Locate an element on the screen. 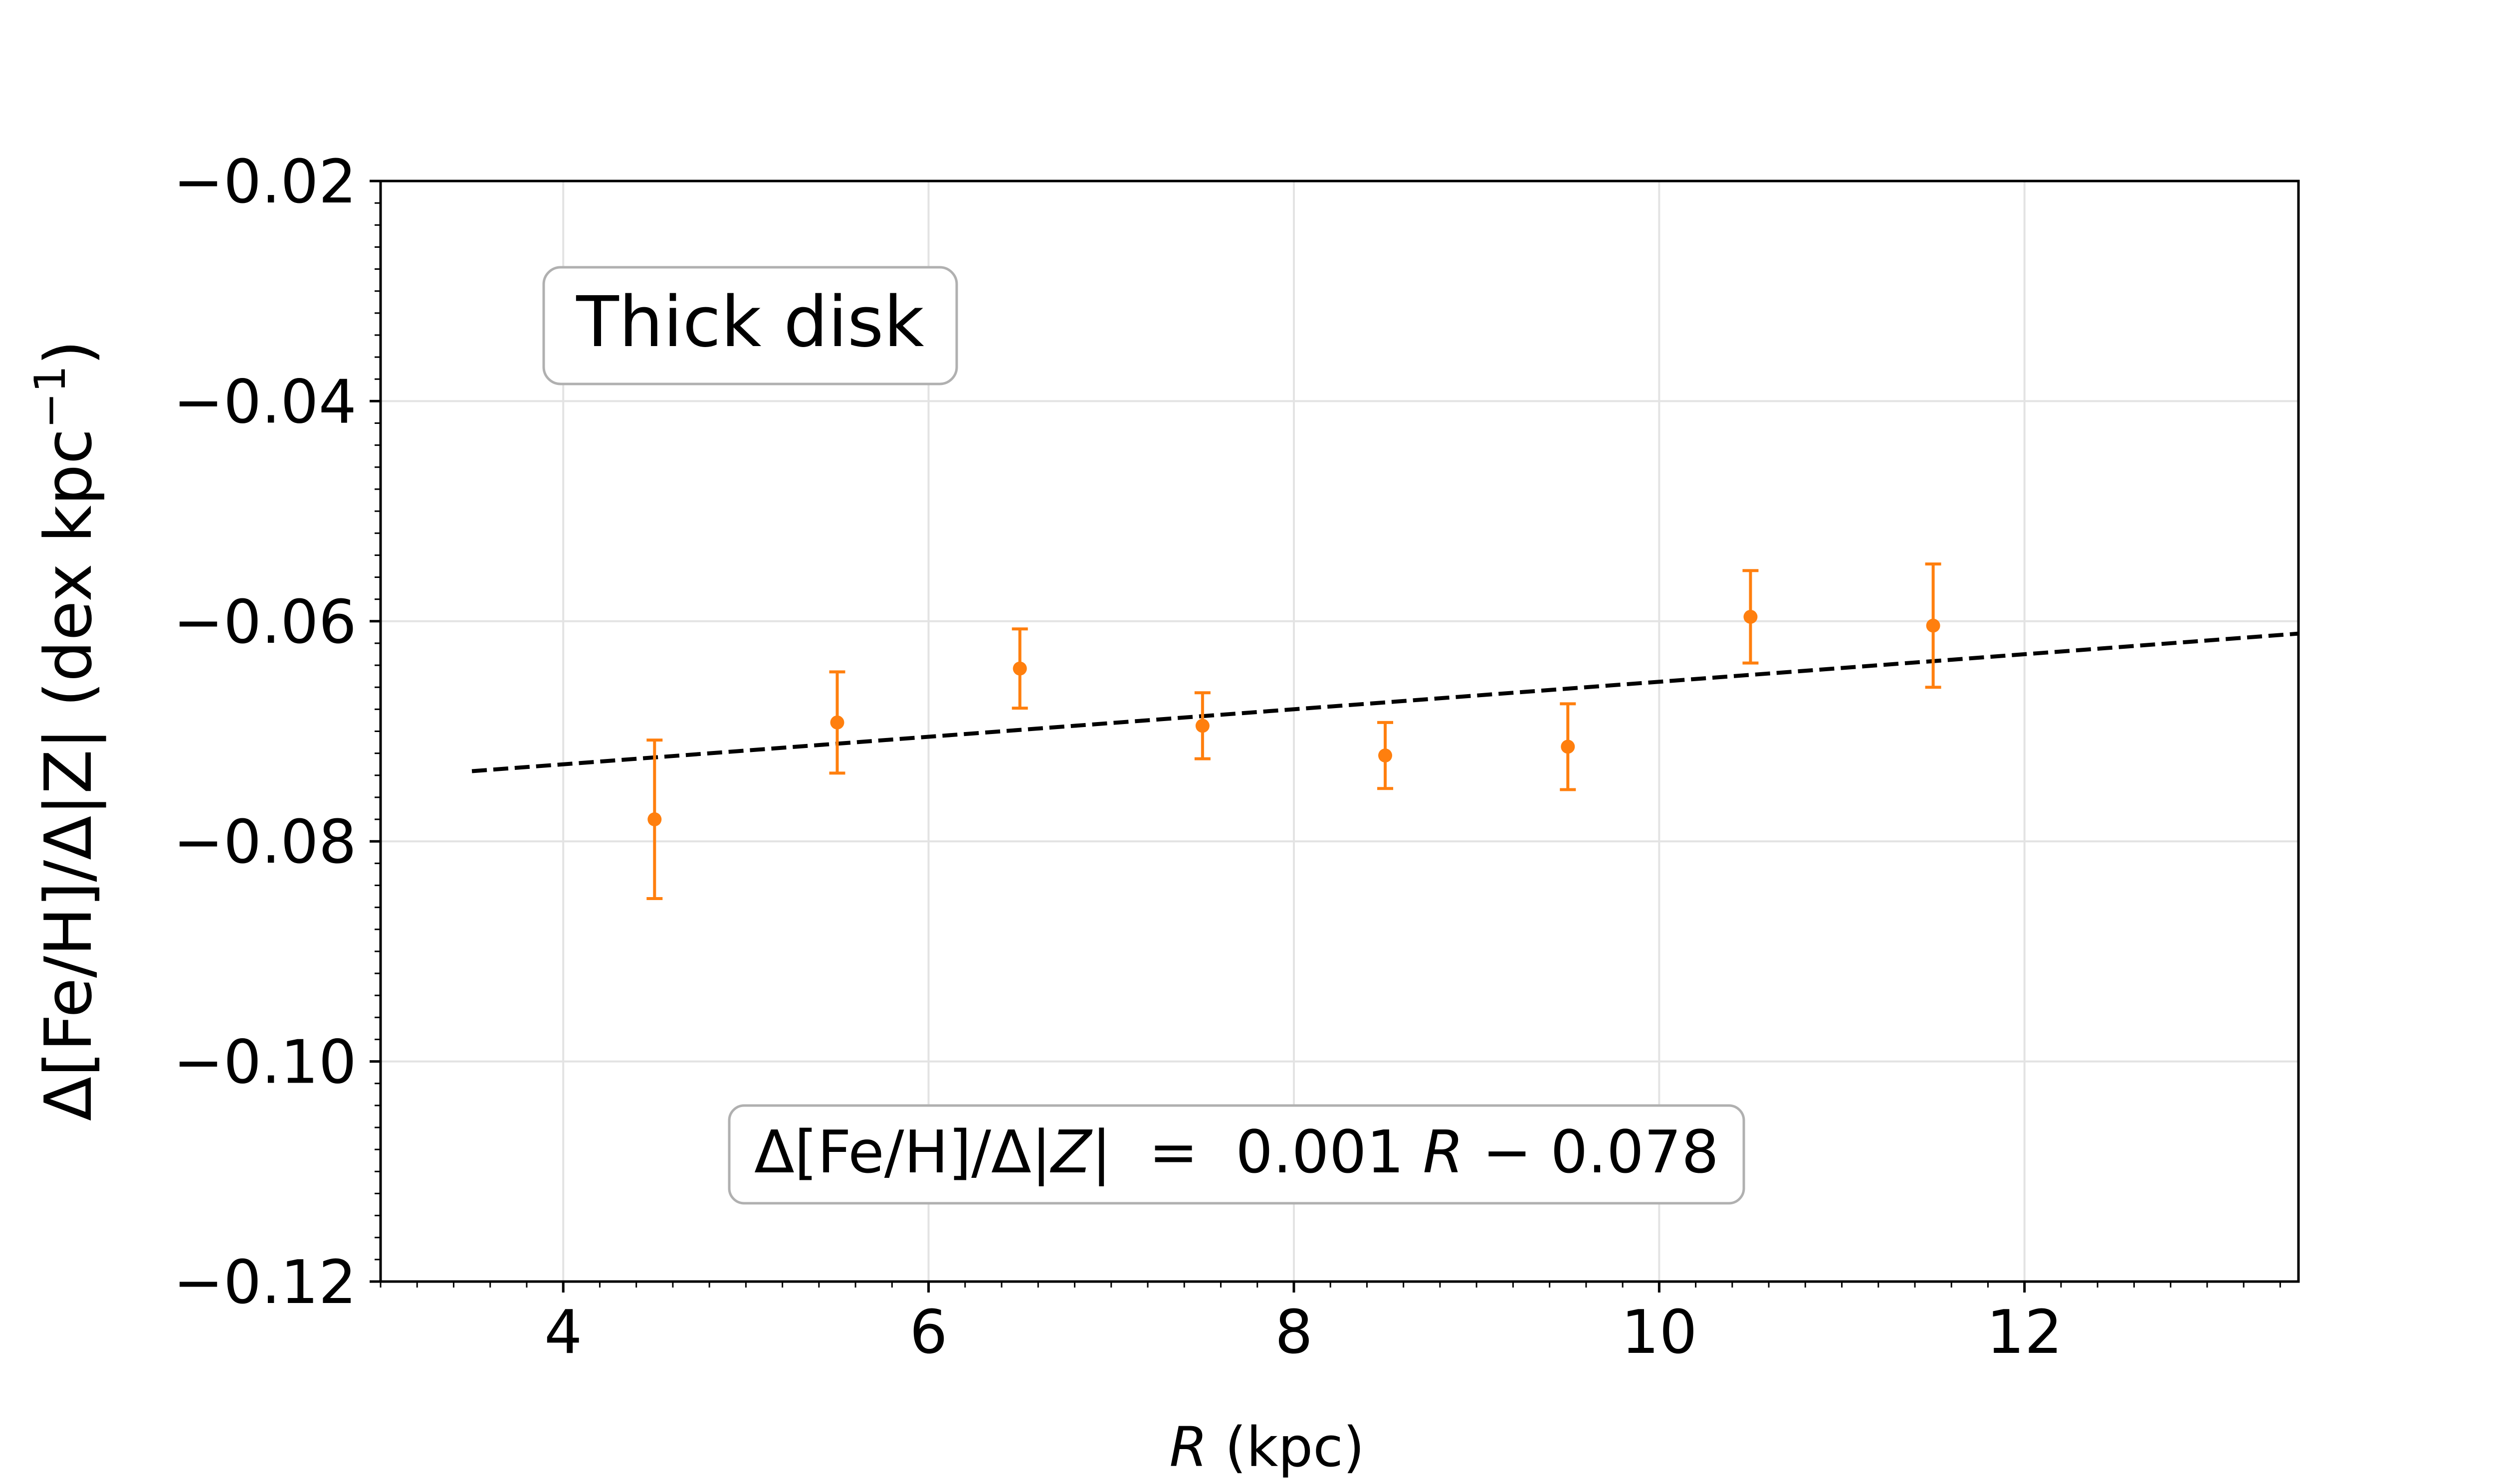  x-axis-label: R (kpc) is located at coordinates (1266, 1447).